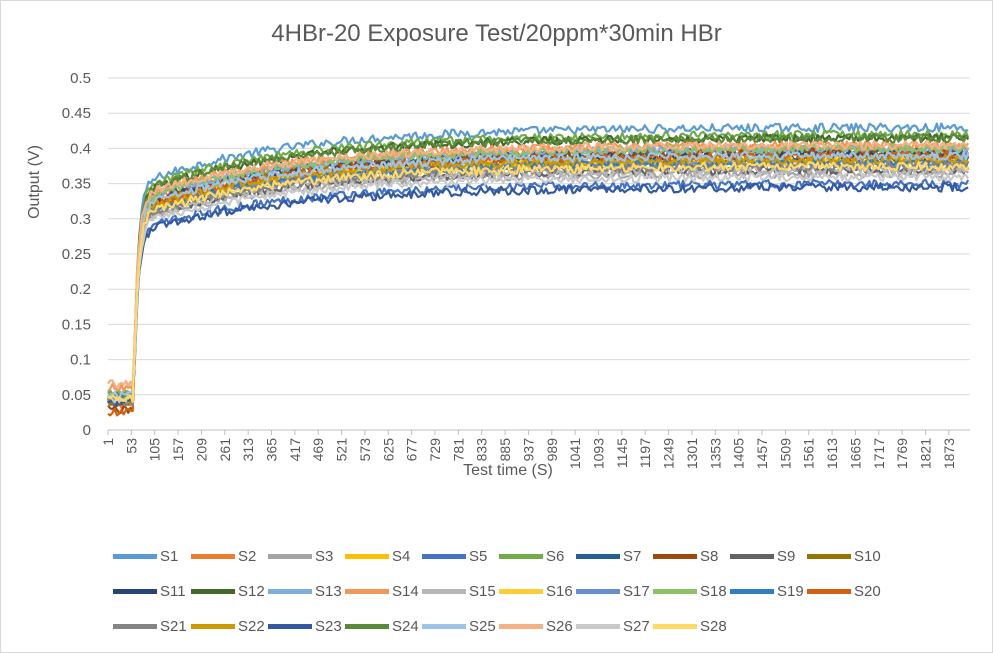  I want to click on legend-label: S26, so click(559, 626).